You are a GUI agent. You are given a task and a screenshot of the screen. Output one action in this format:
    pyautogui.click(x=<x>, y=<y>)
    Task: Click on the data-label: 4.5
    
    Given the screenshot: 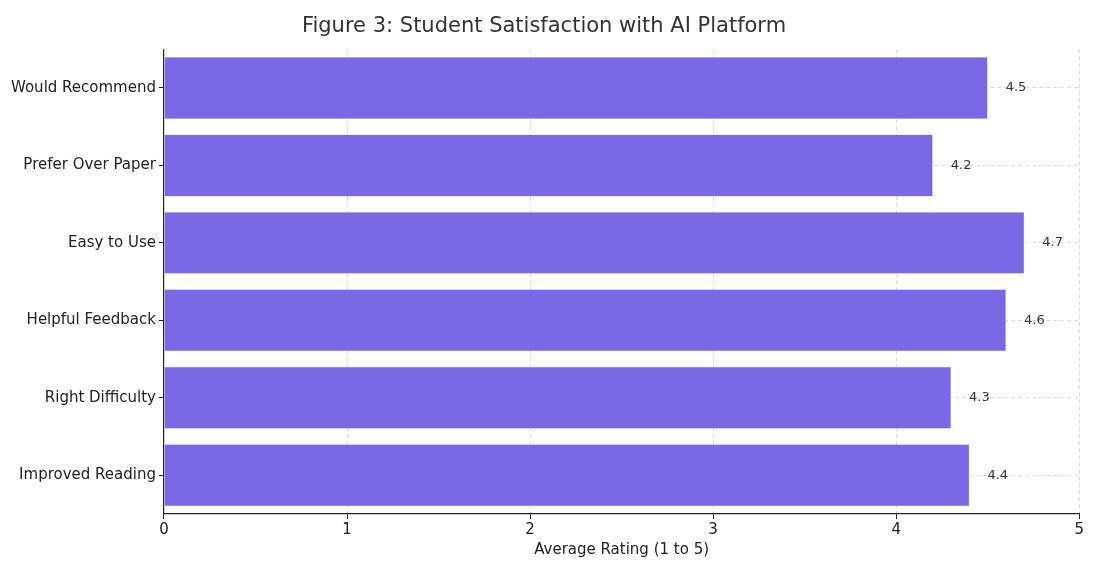 What is the action you would take?
    pyautogui.click(x=1016, y=87)
    